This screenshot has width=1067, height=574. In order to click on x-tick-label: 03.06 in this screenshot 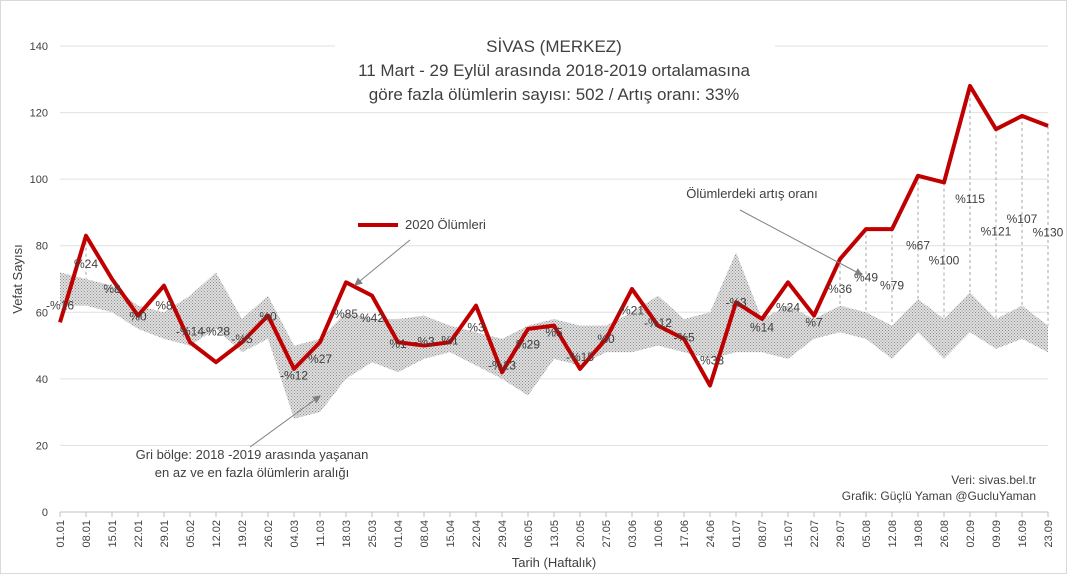, I will do `click(633, 534)`.